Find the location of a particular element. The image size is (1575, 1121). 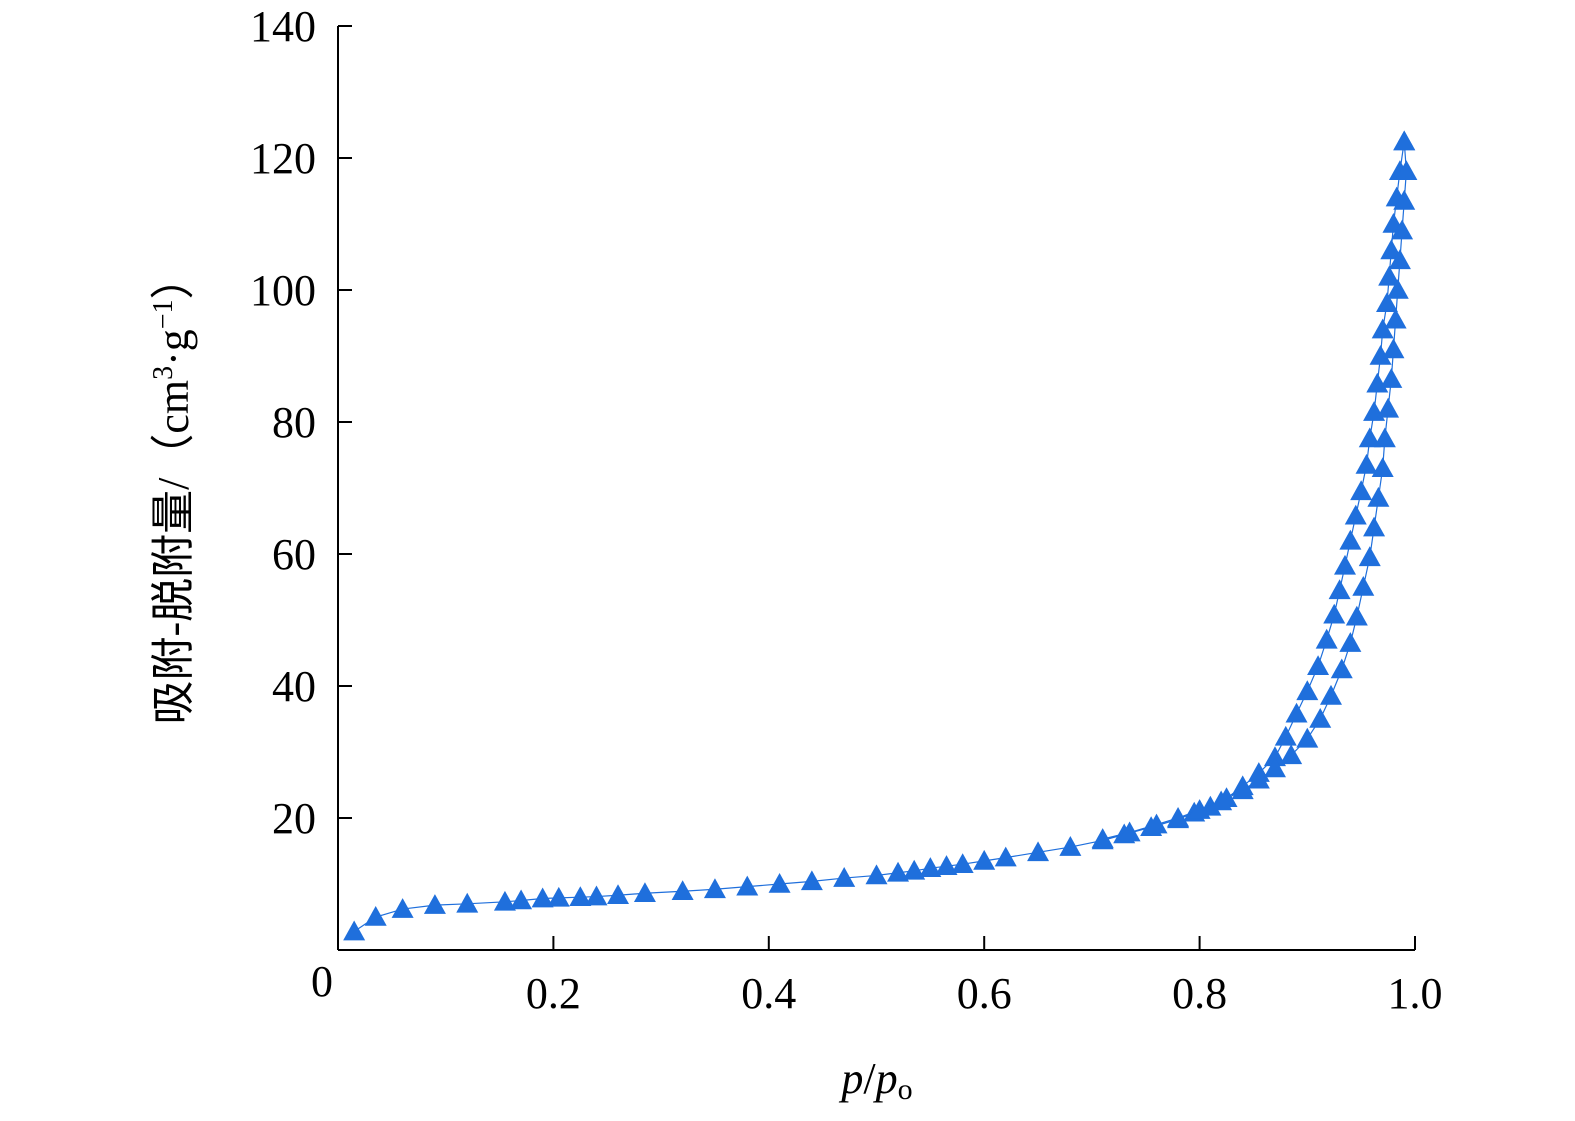

x-axis-title-p1: p is located at coordinates (850, 1078).